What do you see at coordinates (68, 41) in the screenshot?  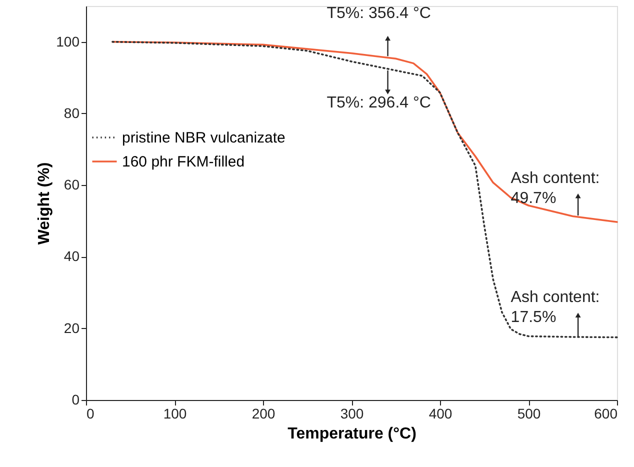 I see `y-tick-label: 100` at bounding box center [68, 41].